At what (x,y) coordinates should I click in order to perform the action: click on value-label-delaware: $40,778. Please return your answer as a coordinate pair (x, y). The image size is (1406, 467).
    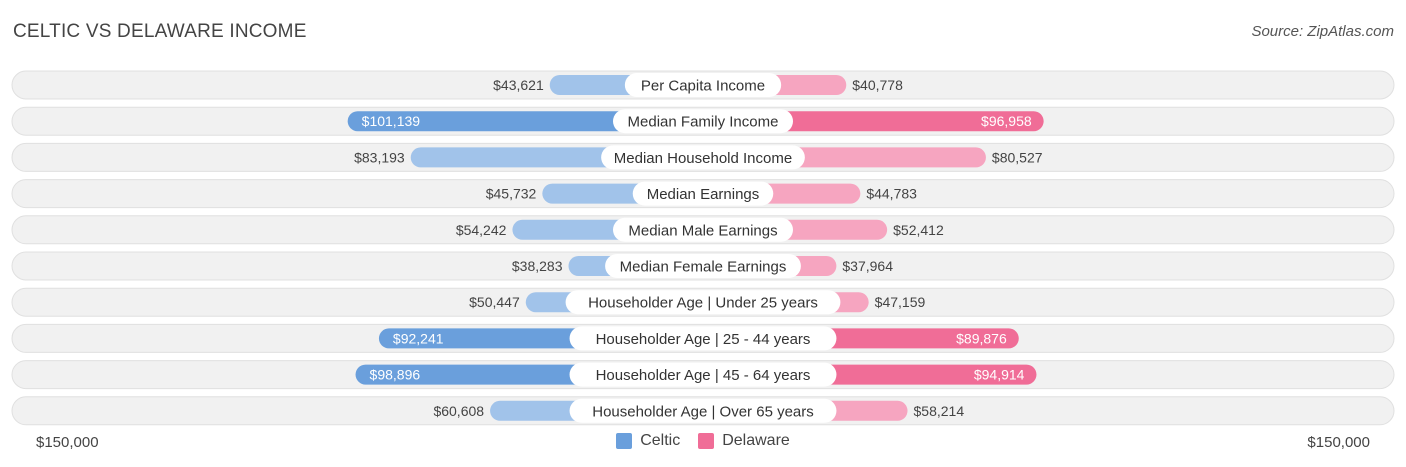
    Looking at the image, I should click on (877, 85).